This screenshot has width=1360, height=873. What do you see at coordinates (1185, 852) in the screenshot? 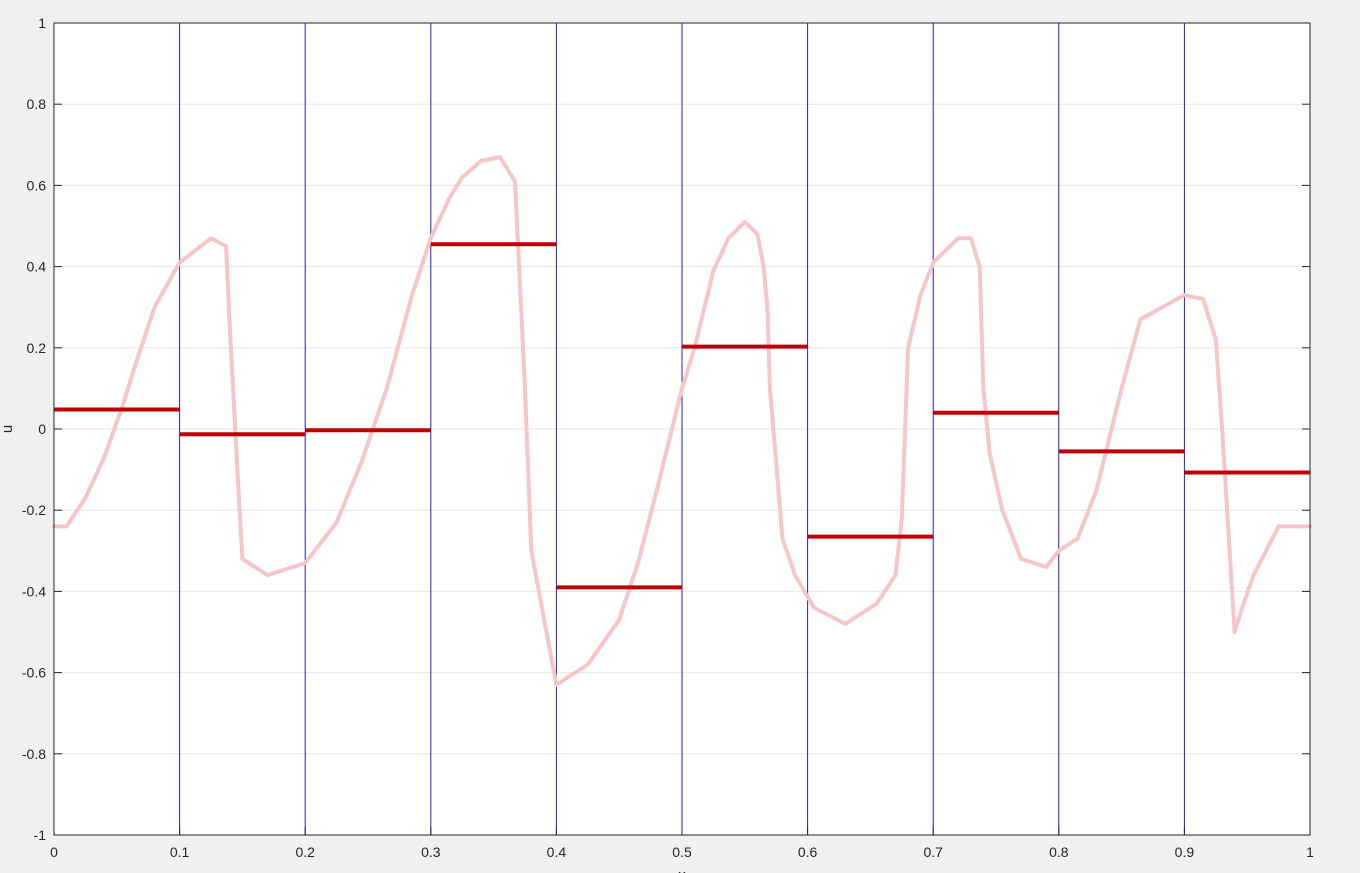
I see `x-tick-label: 0.9` at bounding box center [1185, 852].